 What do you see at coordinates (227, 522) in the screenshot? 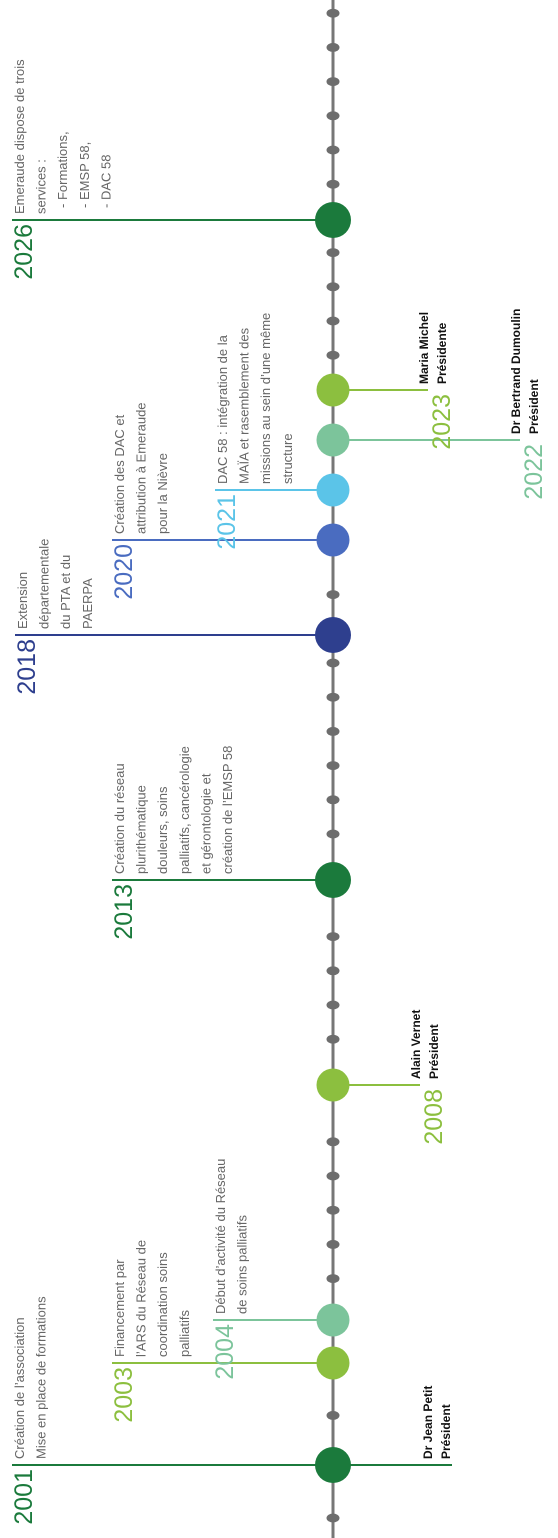
I see `year: 2021` at bounding box center [227, 522].